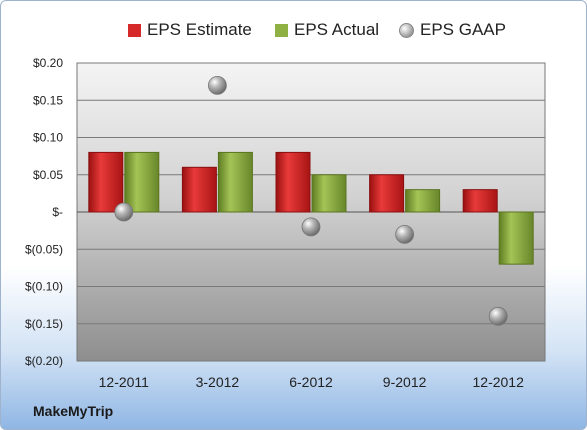 Image resolution: width=587 pixels, height=430 pixels. What do you see at coordinates (463, 29) in the screenshot?
I see `legend-label-gaap: EPS GAAP` at bounding box center [463, 29].